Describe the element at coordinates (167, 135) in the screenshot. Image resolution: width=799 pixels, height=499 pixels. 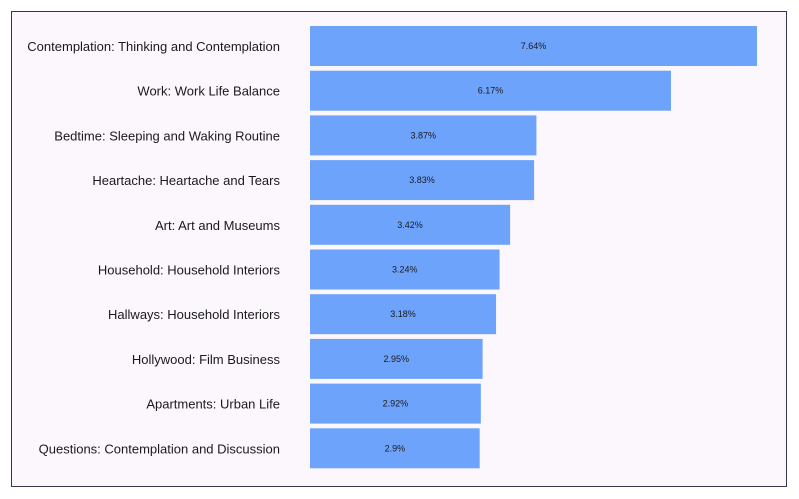
I see `category-label: Bedtime: Sleeping and Waking Routine` at that location.